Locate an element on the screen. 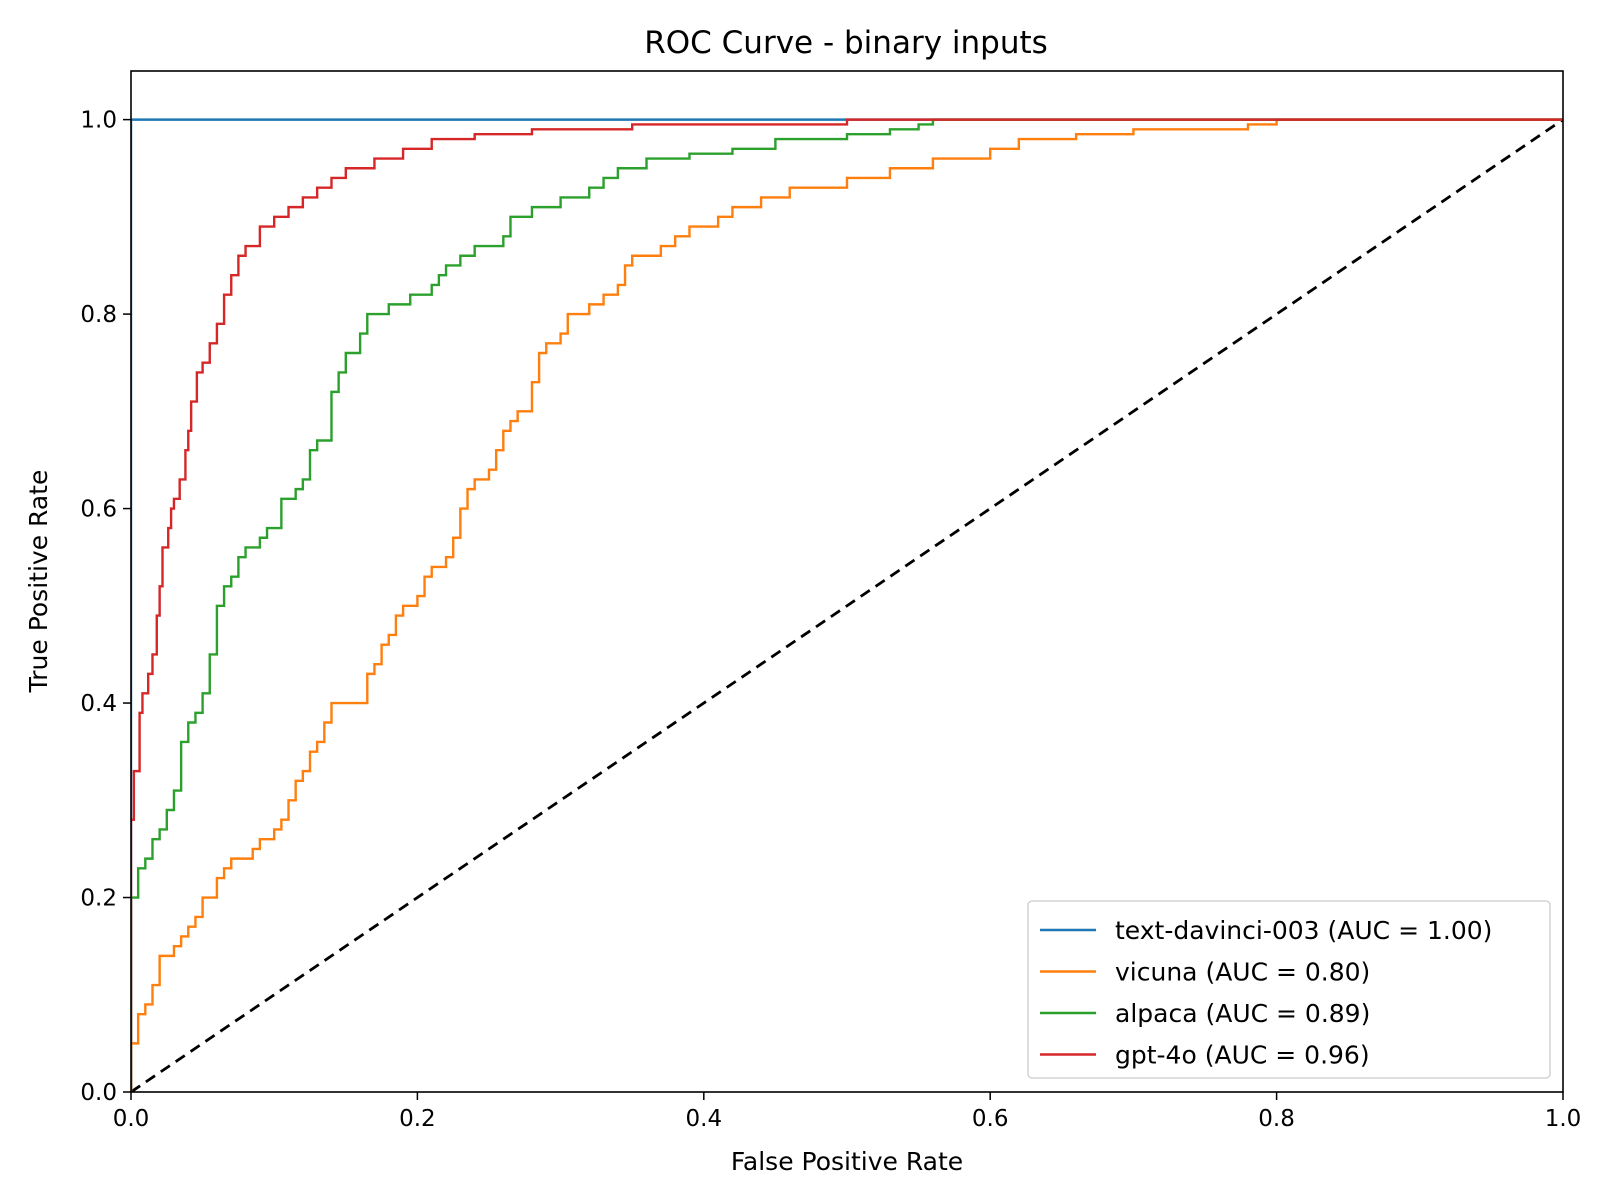  legend-box is located at coordinates (1289, 989).